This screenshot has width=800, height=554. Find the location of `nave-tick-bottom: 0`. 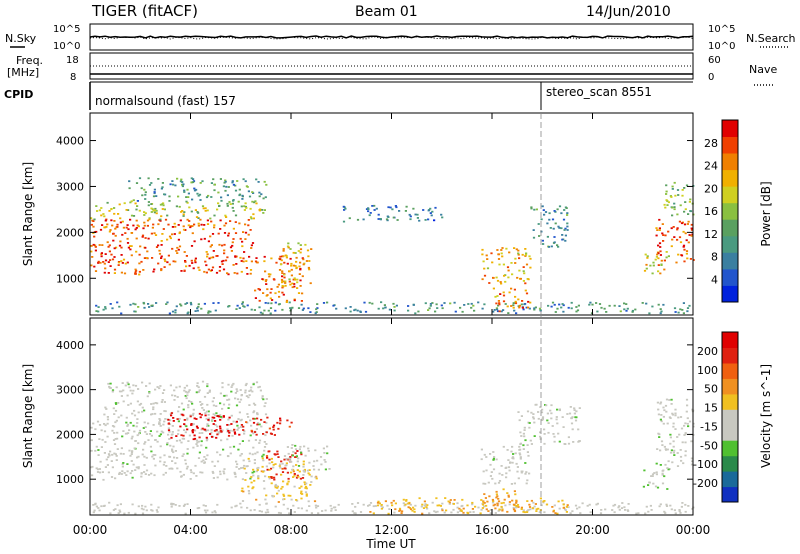

nave-tick-bottom: 0 is located at coordinates (711, 77).